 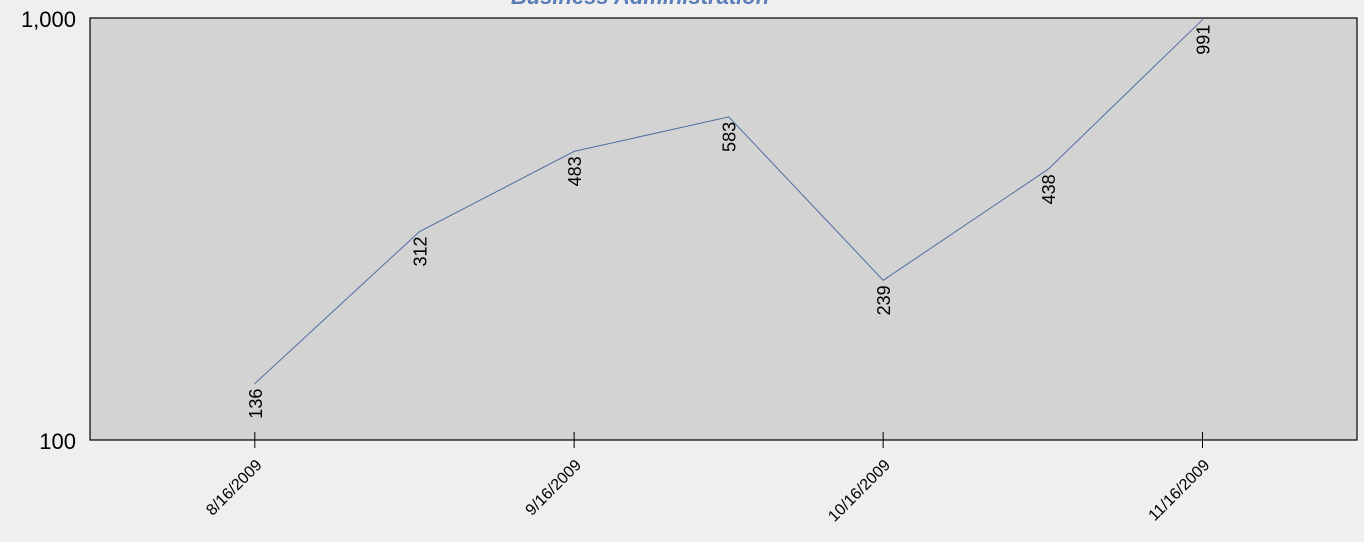 I want to click on data-label: 136, so click(x=256, y=404).